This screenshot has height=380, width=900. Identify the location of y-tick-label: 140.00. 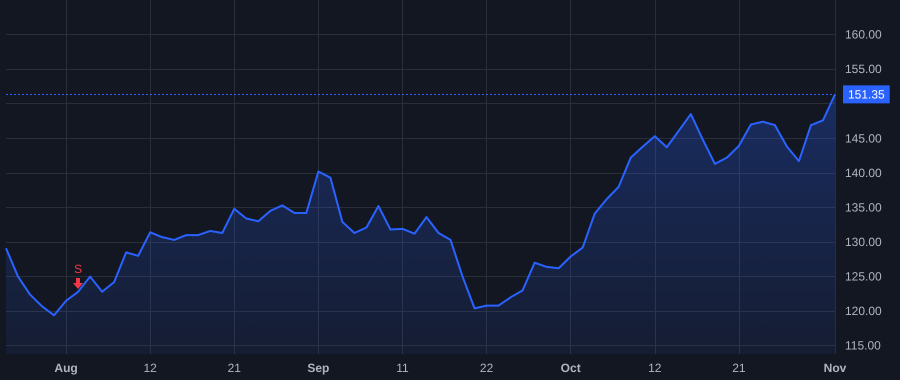
(863, 173).